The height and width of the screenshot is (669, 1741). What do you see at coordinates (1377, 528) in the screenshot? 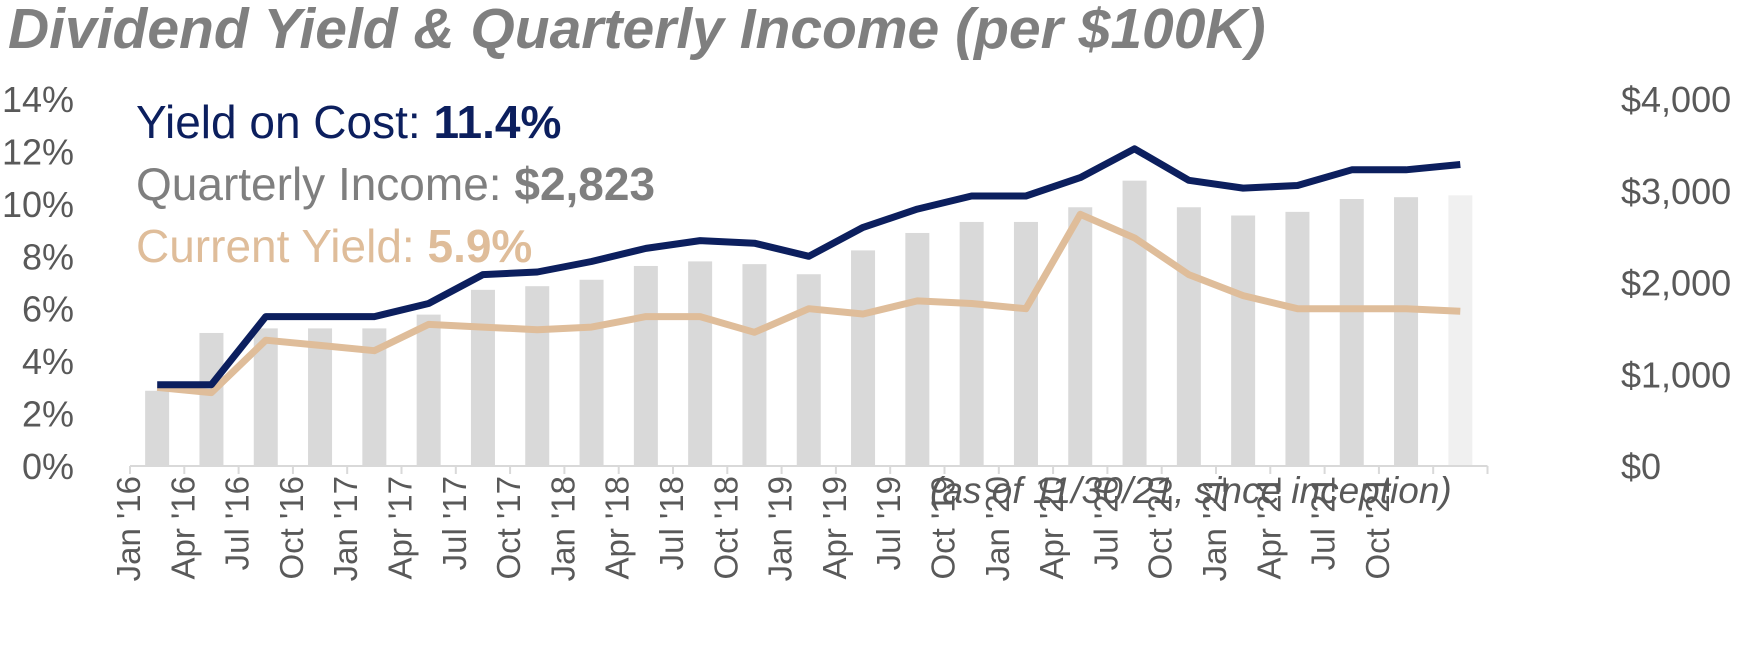
I see `x-tick-label: Oct '21` at bounding box center [1377, 528].